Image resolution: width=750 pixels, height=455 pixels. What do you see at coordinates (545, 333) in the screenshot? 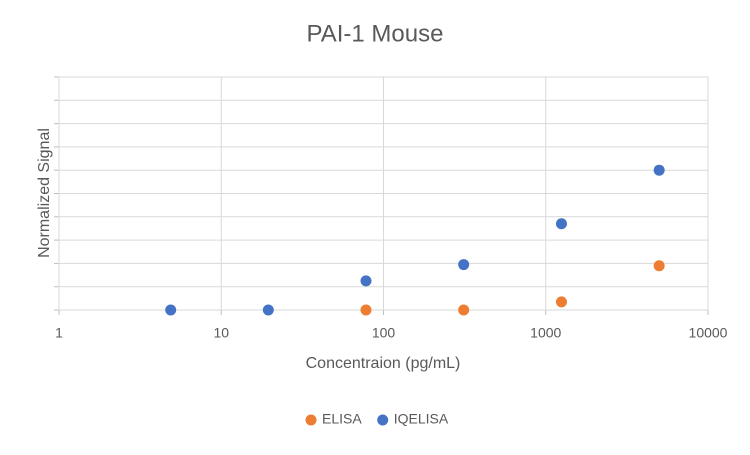
I see `x-tick-label: 1000` at bounding box center [545, 333].